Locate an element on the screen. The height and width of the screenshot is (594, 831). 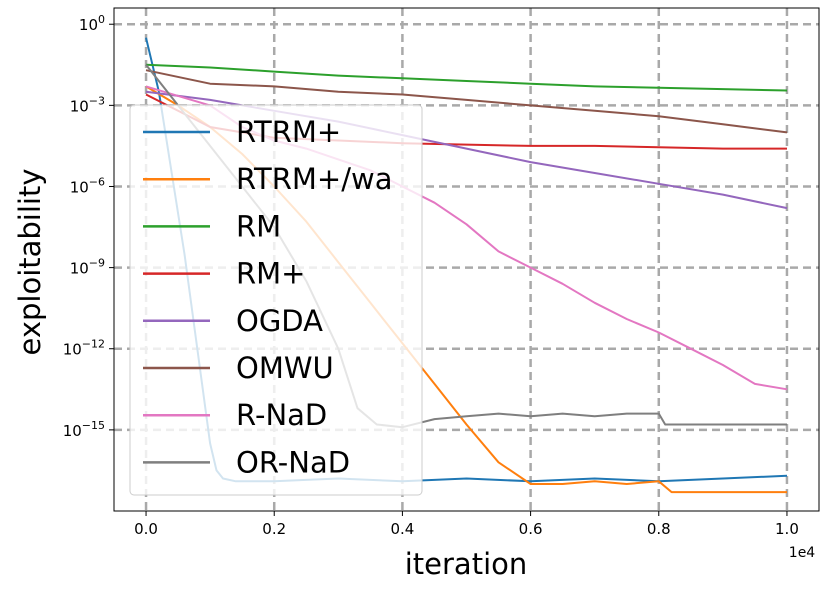
legend-label: RTRM+/wa is located at coordinates (314, 179).